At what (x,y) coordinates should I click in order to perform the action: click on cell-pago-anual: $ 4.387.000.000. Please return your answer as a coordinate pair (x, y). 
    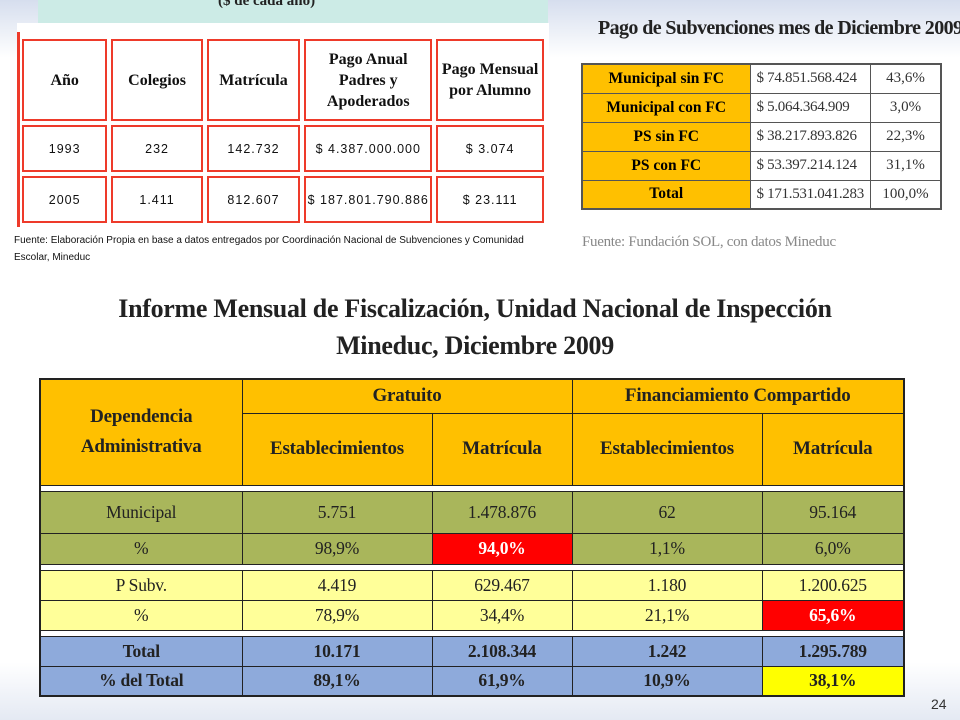
    Looking at the image, I should click on (368, 148).